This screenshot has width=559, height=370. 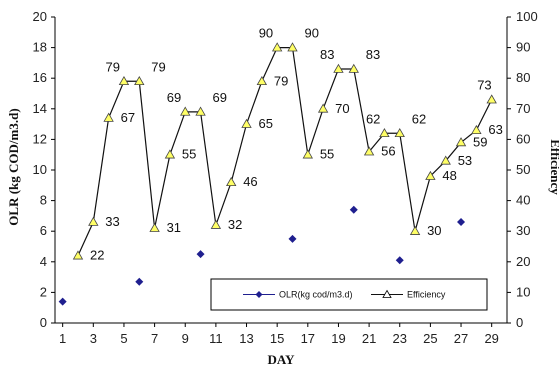 What do you see at coordinates (250, 181) in the screenshot?
I see `efficiency-data-label: 46` at bounding box center [250, 181].